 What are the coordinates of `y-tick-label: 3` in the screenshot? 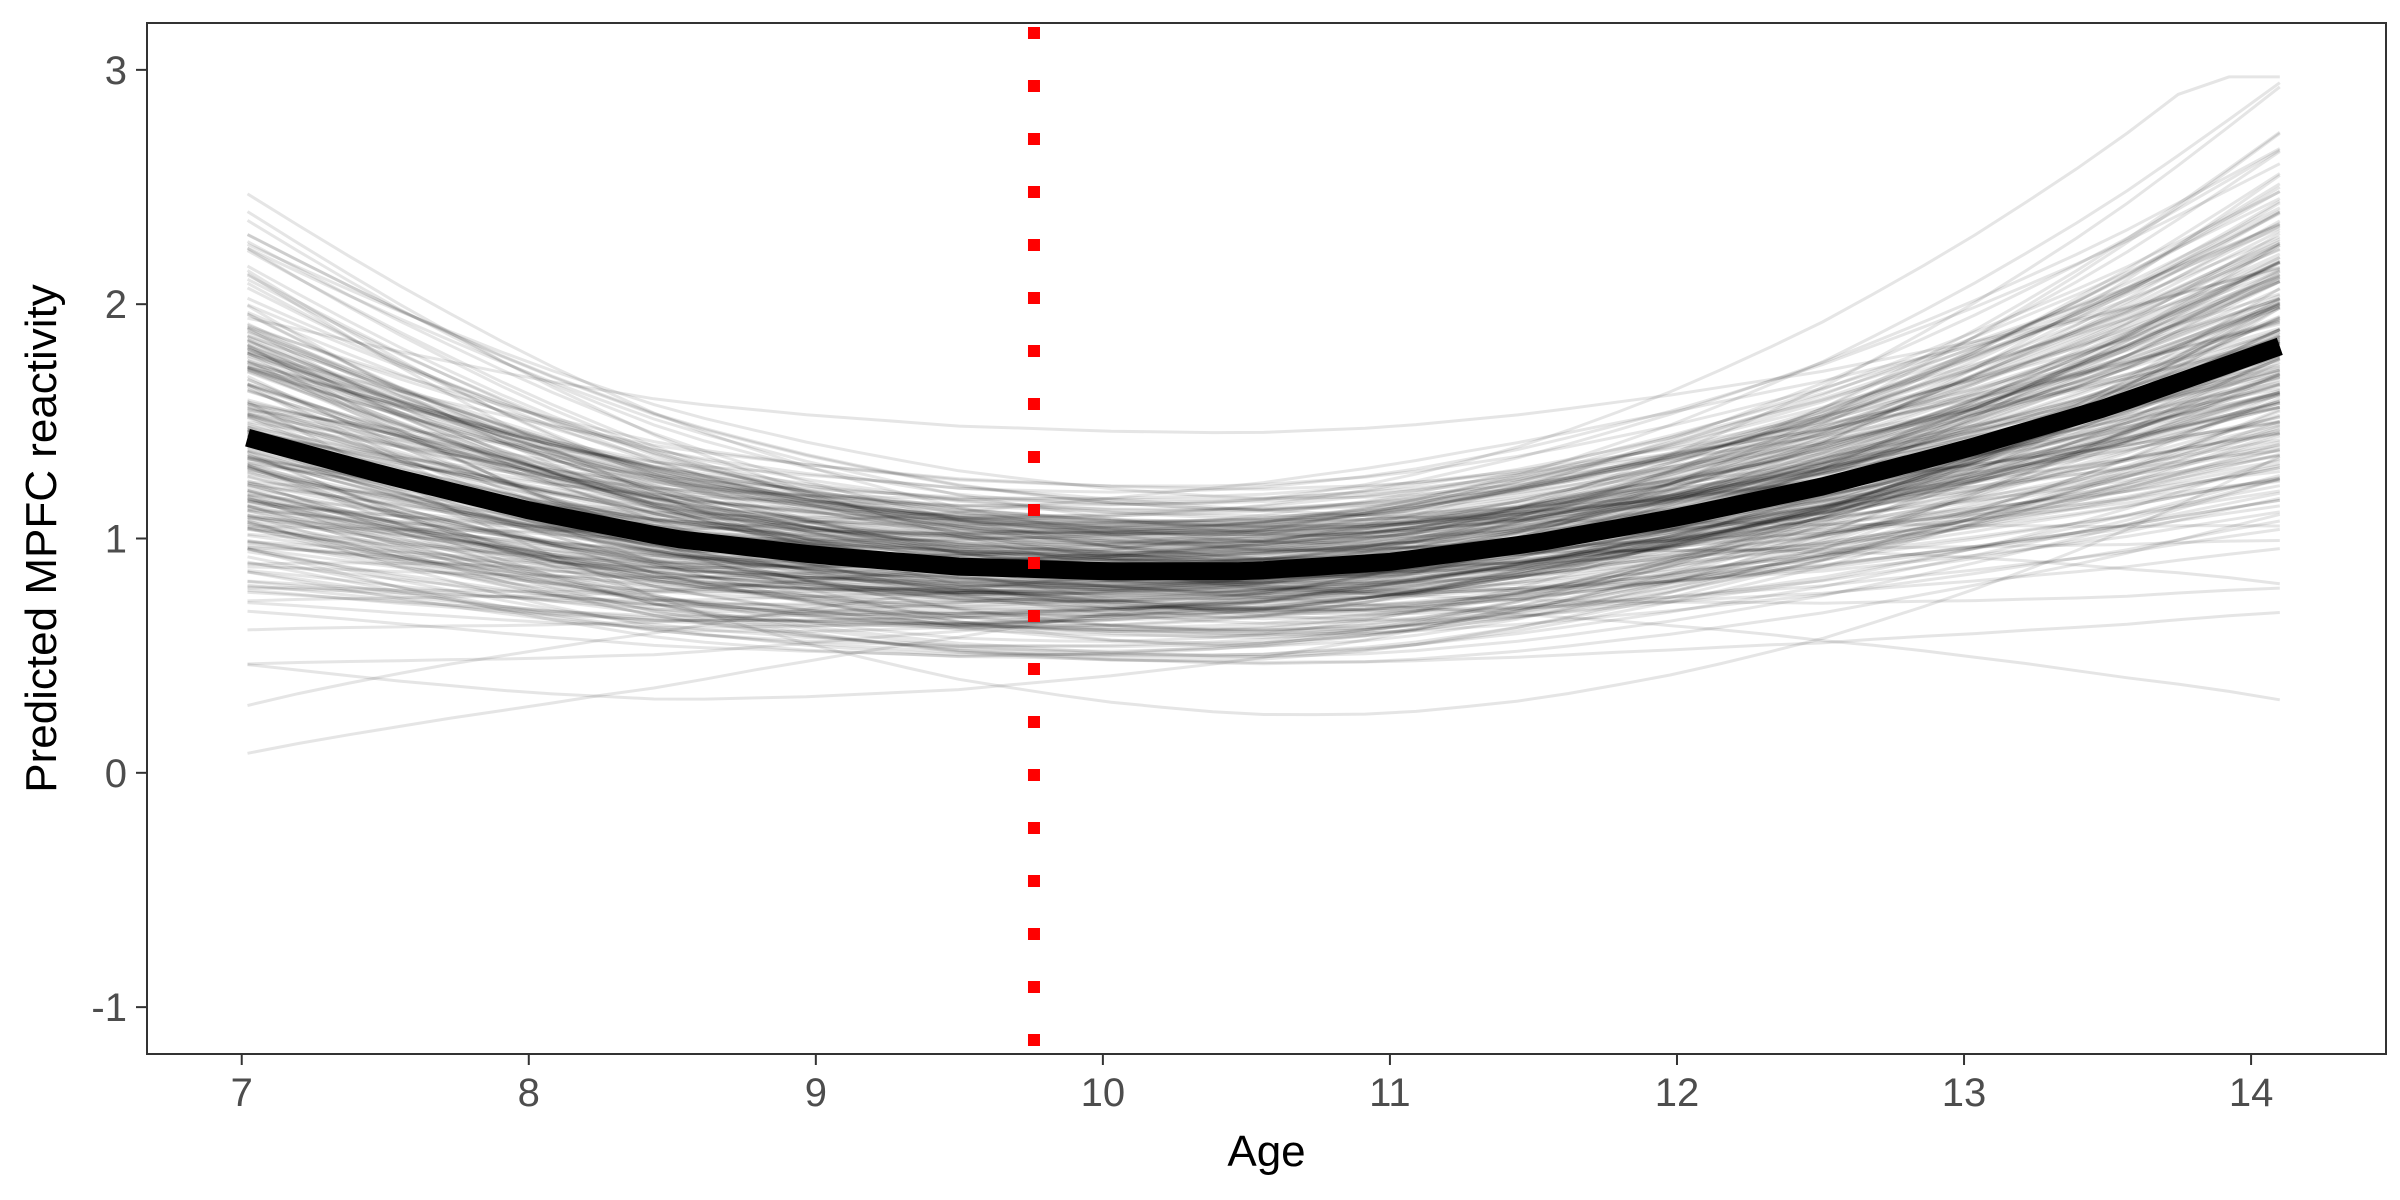 It's located at (116, 71).